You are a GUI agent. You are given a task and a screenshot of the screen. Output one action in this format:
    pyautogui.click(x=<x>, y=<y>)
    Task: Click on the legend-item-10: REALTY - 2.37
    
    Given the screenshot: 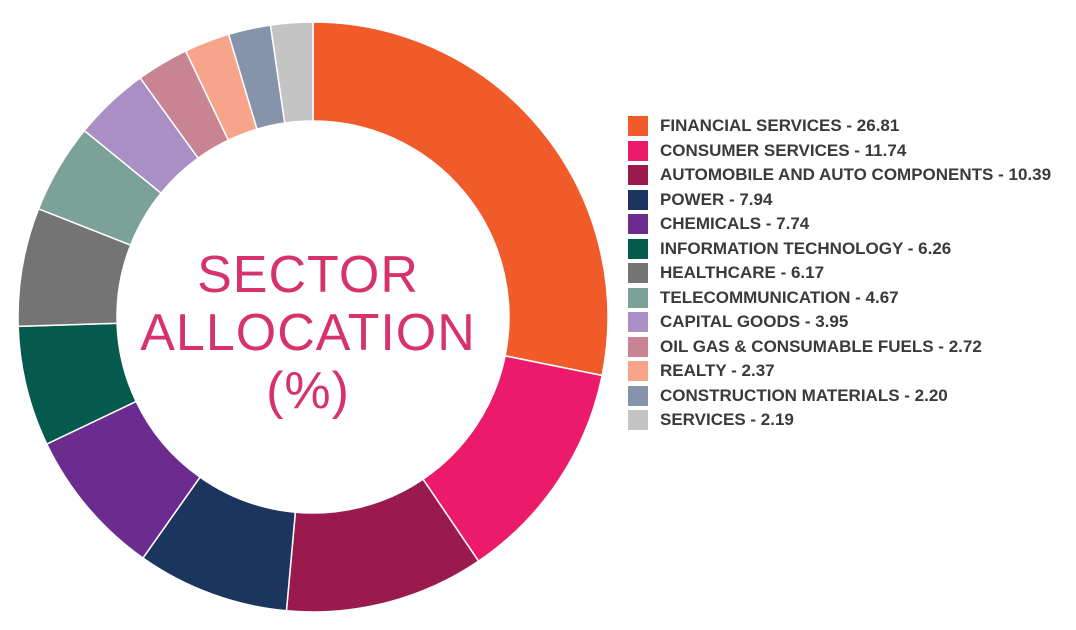 What is the action you would take?
    pyautogui.click(x=848, y=370)
    